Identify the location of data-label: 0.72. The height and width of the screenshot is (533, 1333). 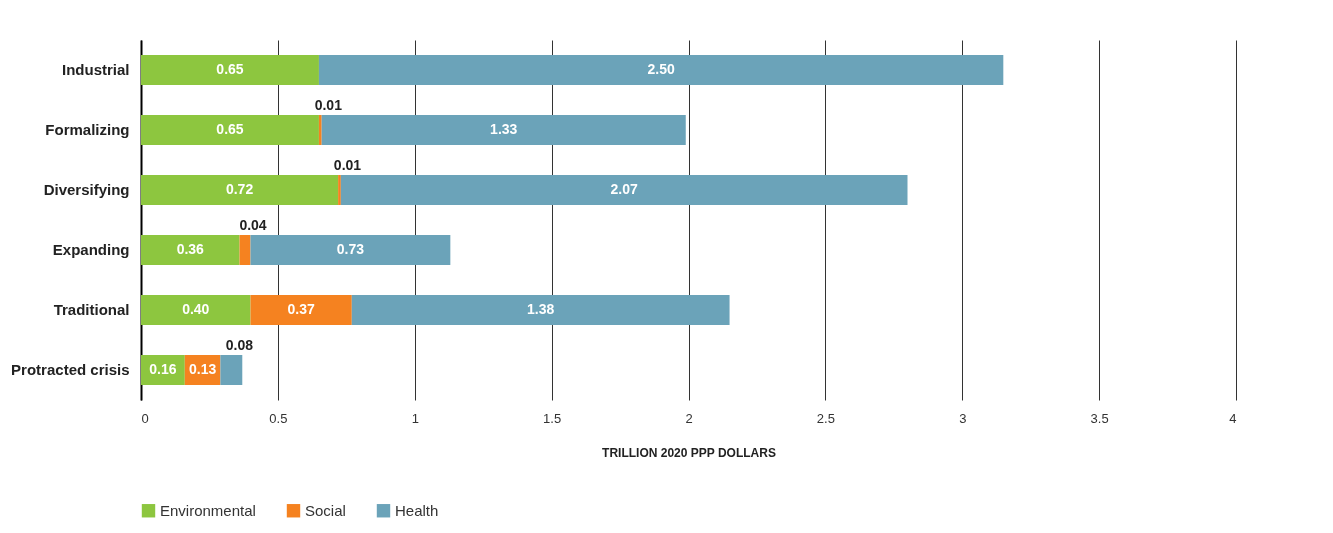
(239, 189).